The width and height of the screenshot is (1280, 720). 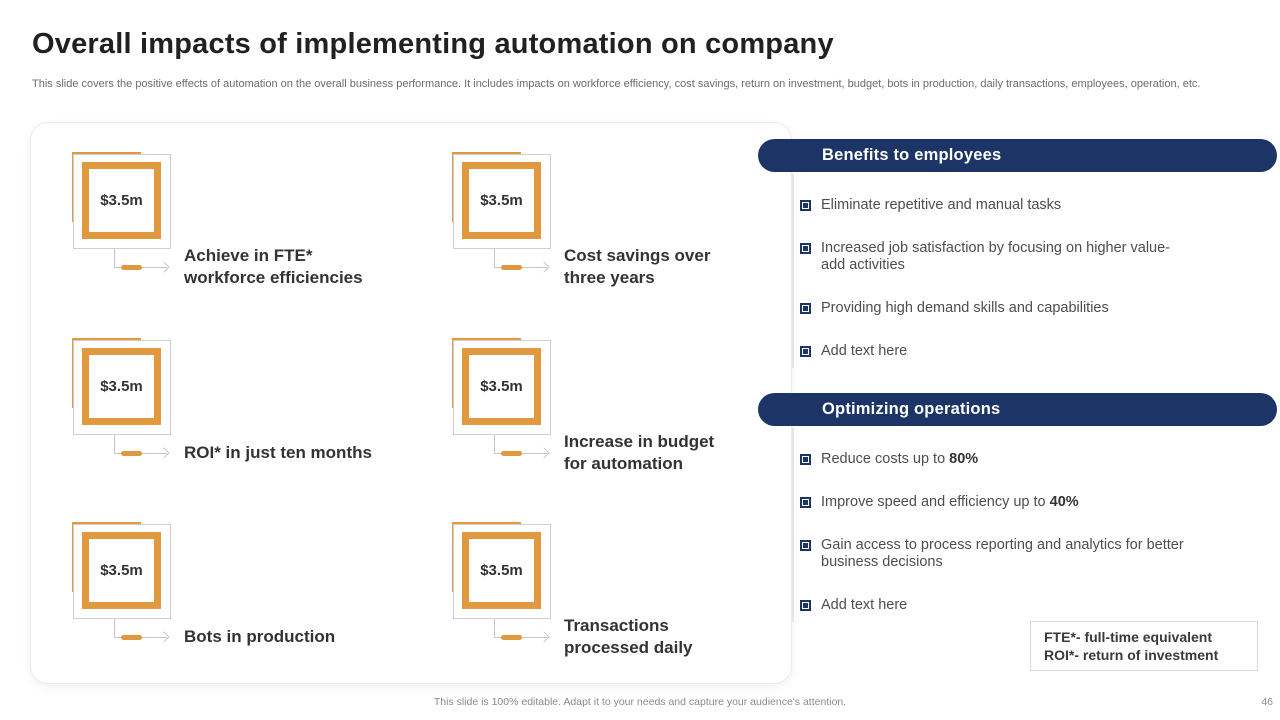 I want to click on metric-item: $3.5m Transactions processed daily, so click(x=638, y=608).